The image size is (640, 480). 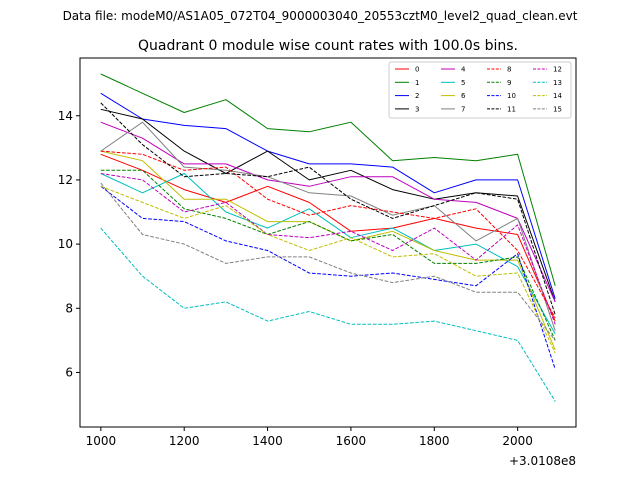 What do you see at coordinates (65, 244) in the screenshot?
I see `y-tick-label: 10` at bounding box center [65, 244].